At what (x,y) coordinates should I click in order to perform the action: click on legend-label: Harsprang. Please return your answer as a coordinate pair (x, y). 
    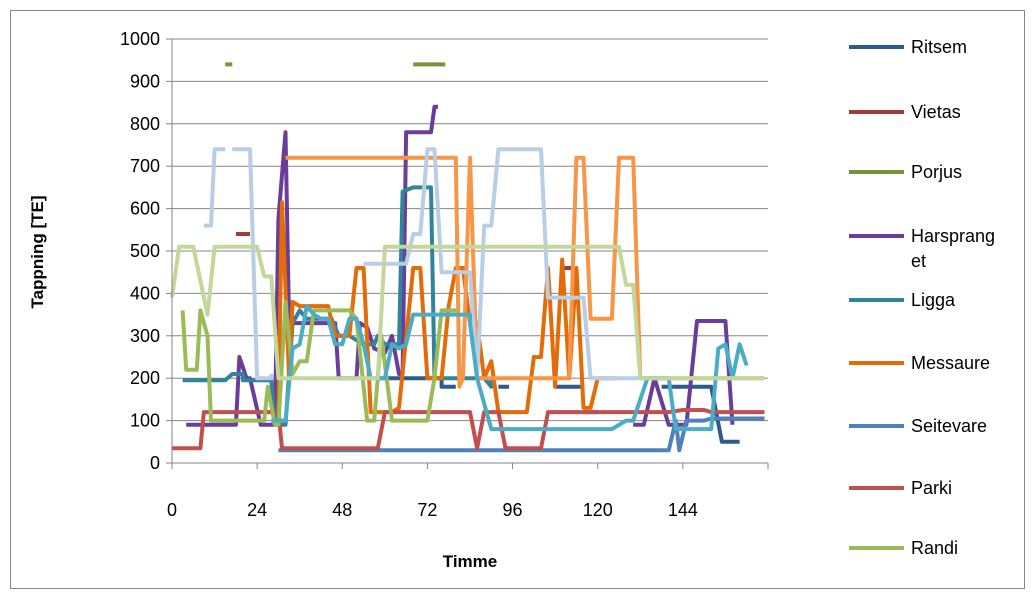
    Looking at the image, I should click on (953, 236).